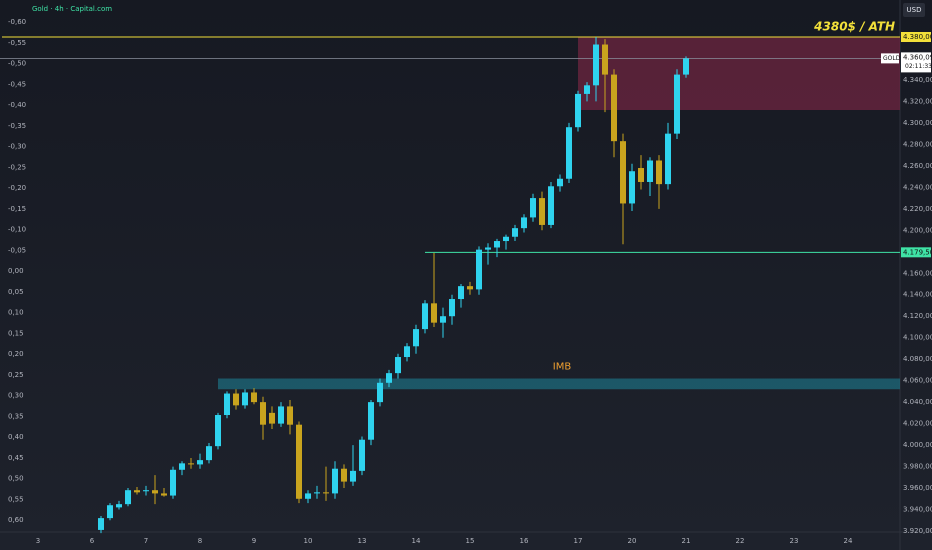 This screenshot has width=932, height=550. Describe the element at coordinates (17, 250) in the screenshot. I see `y2-tick-label: -0,05` at that location.